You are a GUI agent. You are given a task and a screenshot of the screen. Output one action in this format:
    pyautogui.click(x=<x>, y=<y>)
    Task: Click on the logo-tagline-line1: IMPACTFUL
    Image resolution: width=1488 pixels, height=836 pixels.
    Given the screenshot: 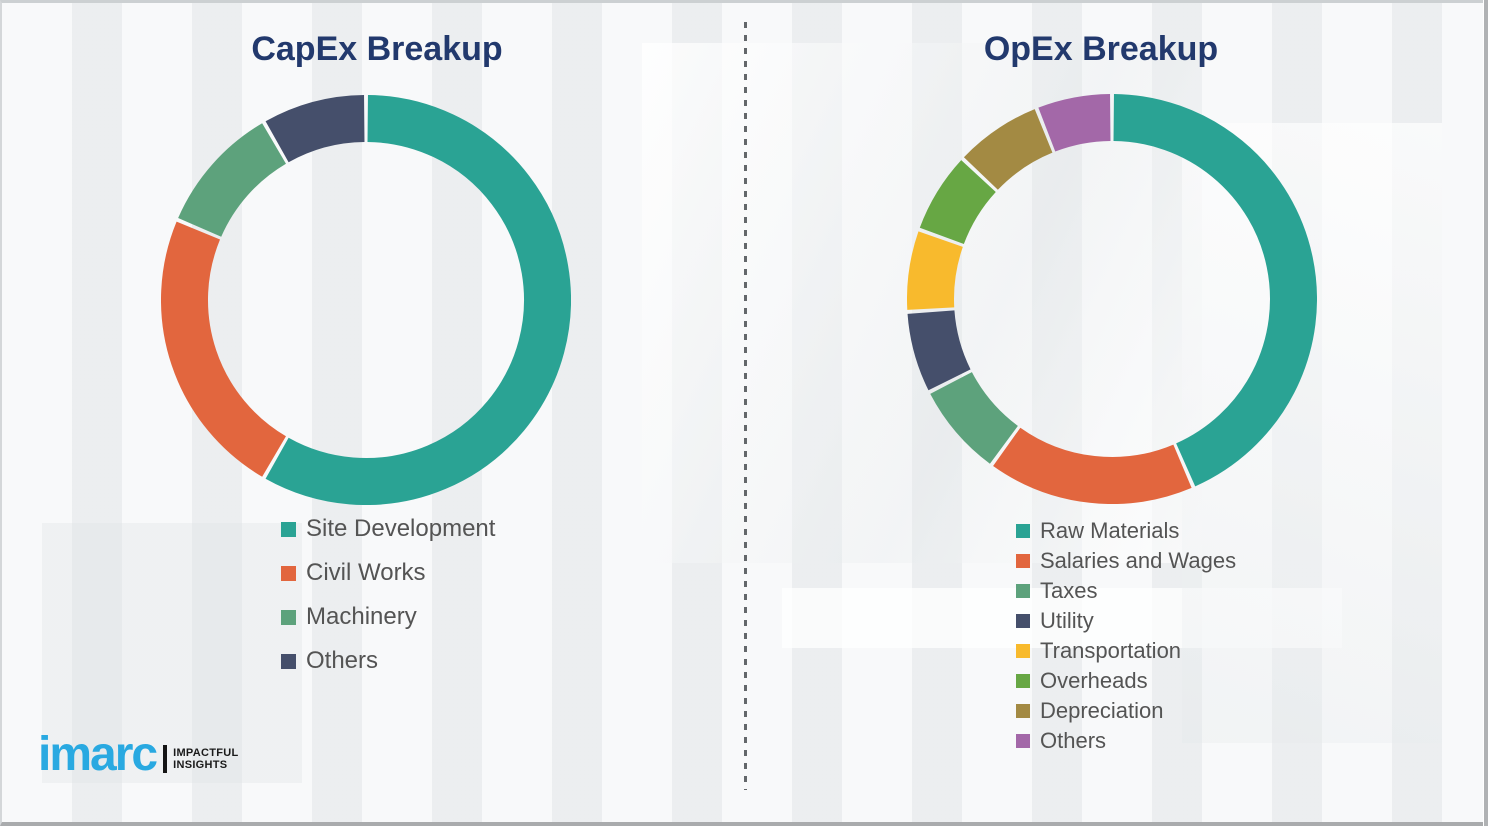 What is the action you would take?
    pyautogui.click(x=206, y=753)
    